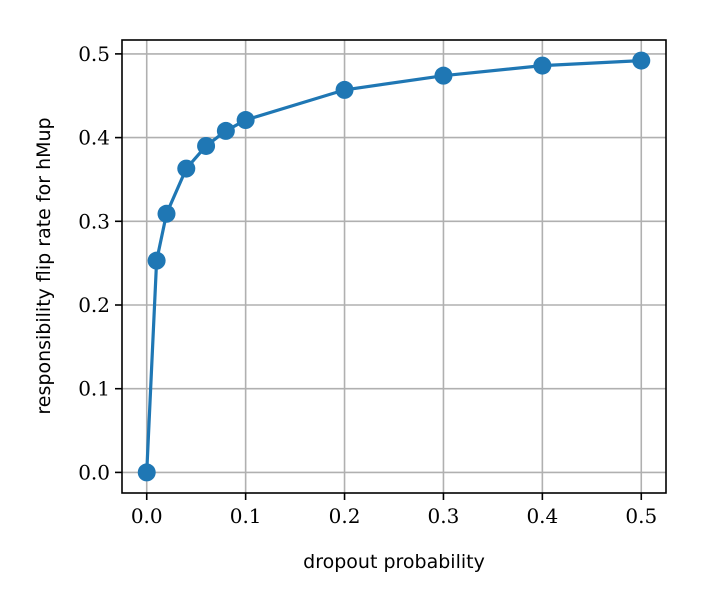 The image size is (706, 605). I want to click on x-tick-label: 0.2, so click(345, 516).